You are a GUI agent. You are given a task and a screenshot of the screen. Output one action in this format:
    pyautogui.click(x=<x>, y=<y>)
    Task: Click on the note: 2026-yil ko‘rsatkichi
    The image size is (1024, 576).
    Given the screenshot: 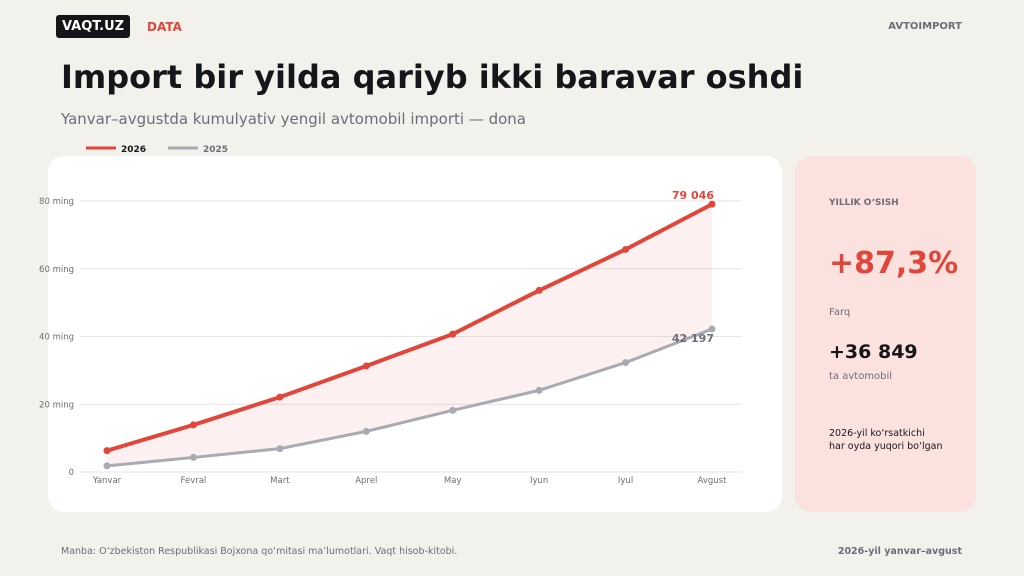 What is the action you would take?
    pyautogui.click(x=877, y=433)
    